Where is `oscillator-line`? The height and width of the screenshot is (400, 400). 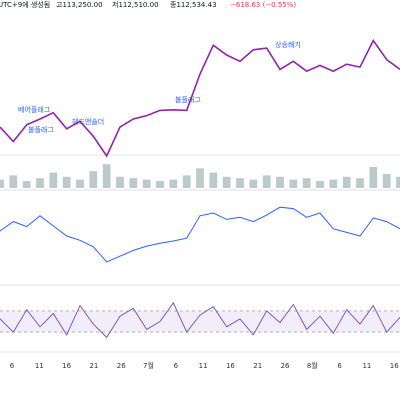
oscillator-line is located at coordinates (200, 320).